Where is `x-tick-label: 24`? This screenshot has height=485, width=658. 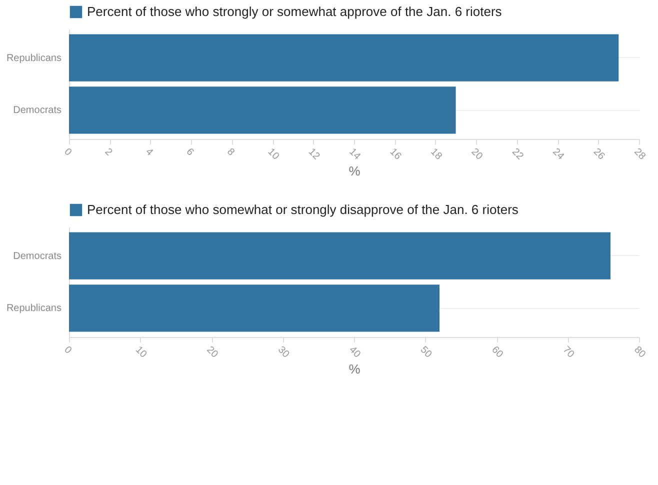
x-tick-label: 24 is located at coordinates (558, 154).